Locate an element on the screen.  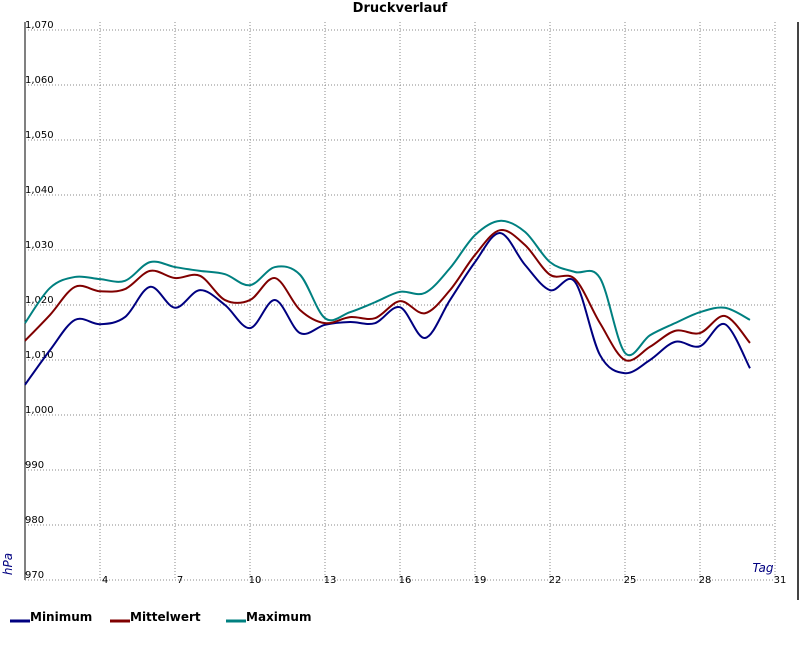
x-tick-label: 7 is located at coordinates (180, 580).